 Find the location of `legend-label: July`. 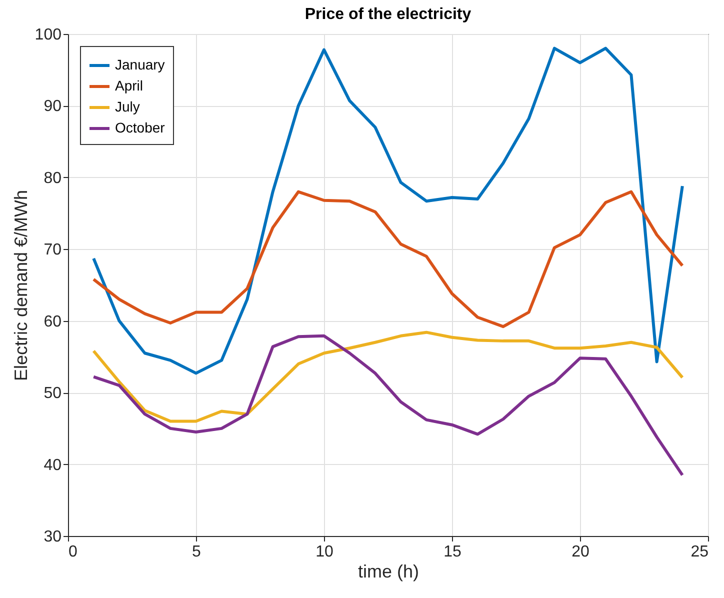

legend-label: July is located at coordinates (127, 106).